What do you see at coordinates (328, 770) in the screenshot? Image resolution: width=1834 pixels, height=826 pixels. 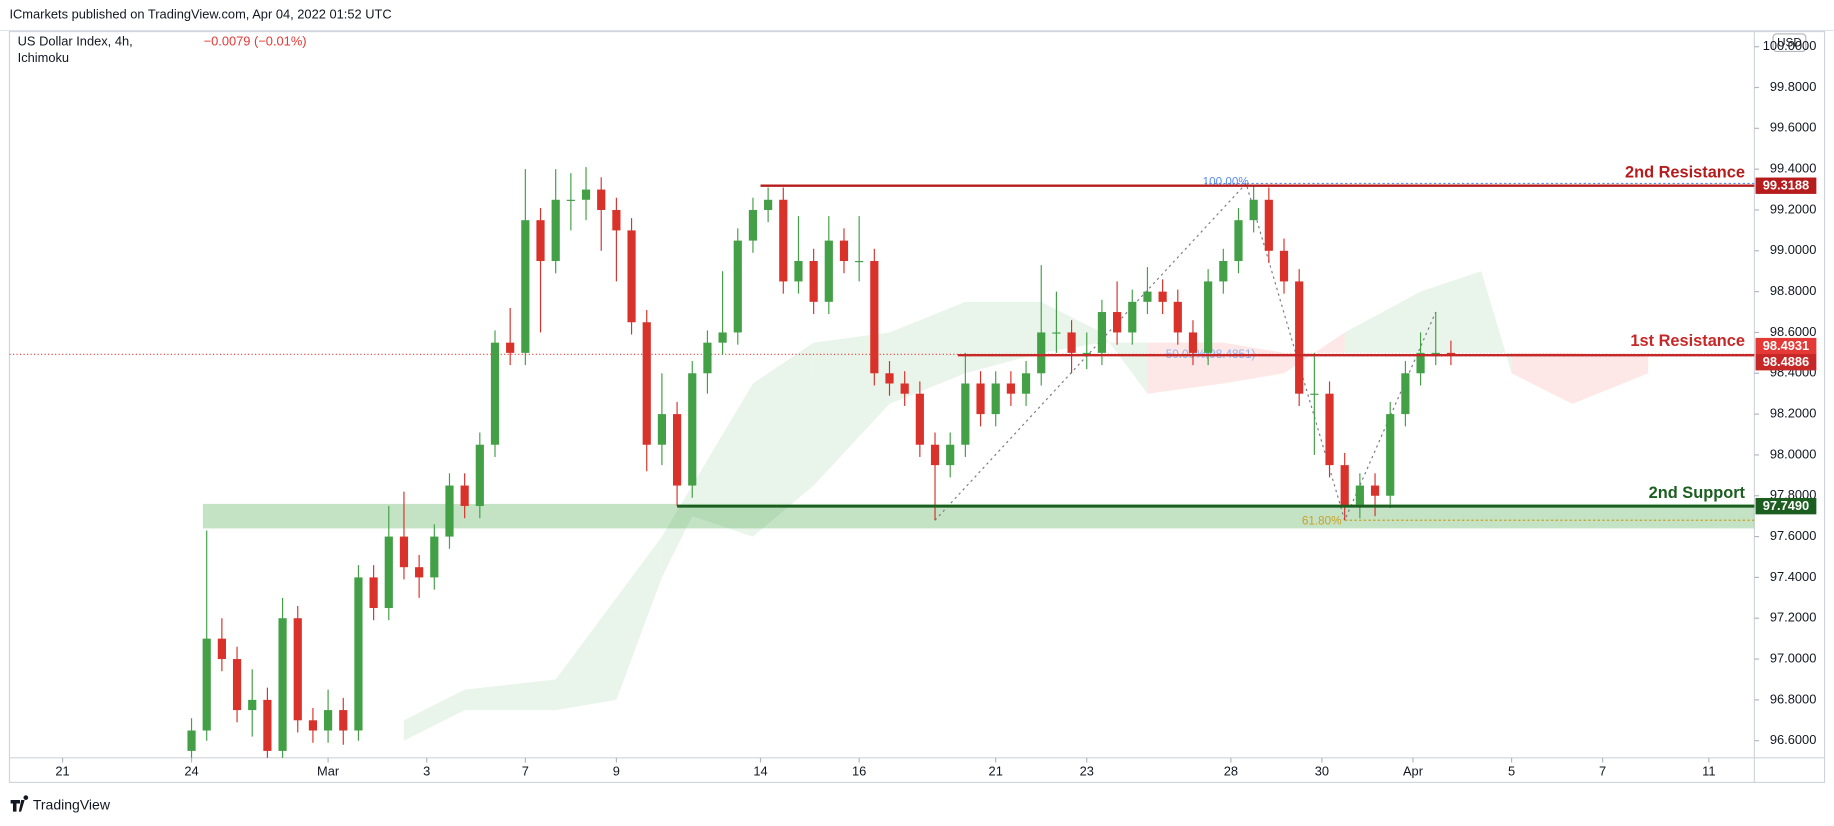 I see `x-tick-label: Mar` at bounding box center [328, 770].